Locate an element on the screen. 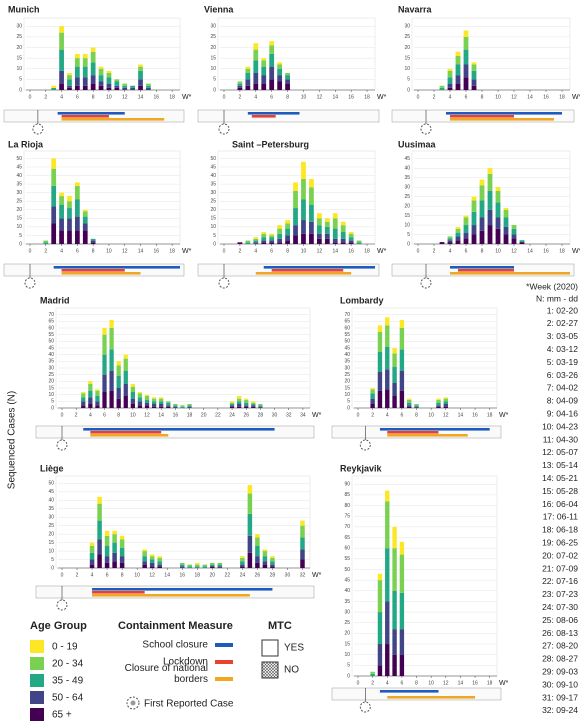  legend-title: Containment Measure is located at coordinates (175, 626).